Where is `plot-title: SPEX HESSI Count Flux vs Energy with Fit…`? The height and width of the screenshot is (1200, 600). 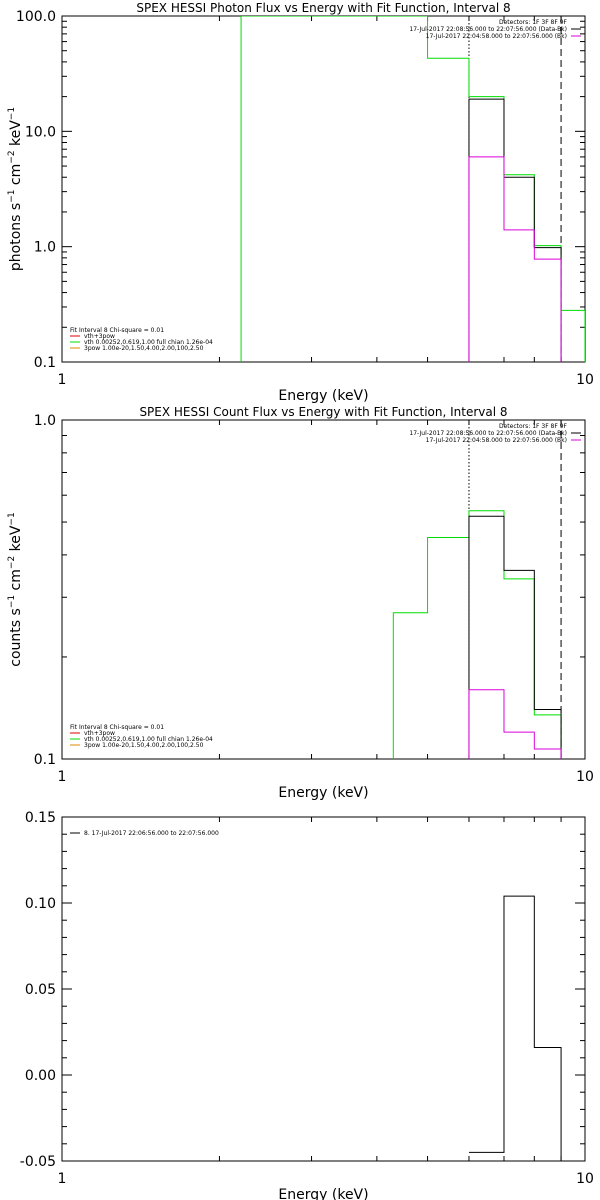 plot-title: SPEX HESSI Count Flux vs Energy with Fit… is located at coordinates (323, 412).